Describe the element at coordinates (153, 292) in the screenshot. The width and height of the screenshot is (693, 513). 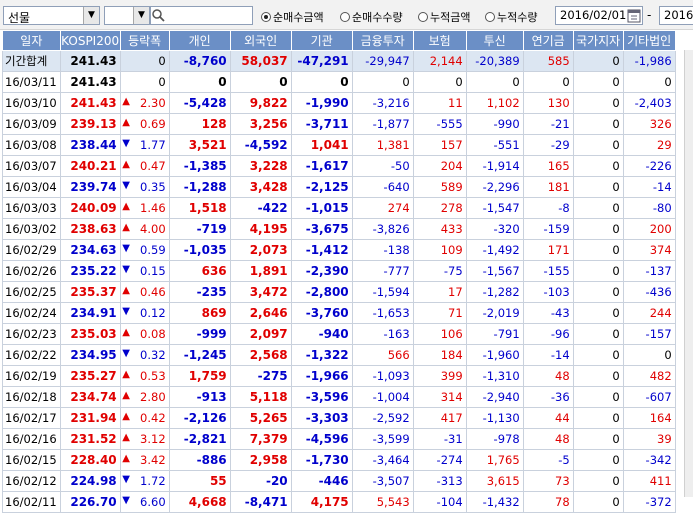
I see `change-value: 0.46` at that location.